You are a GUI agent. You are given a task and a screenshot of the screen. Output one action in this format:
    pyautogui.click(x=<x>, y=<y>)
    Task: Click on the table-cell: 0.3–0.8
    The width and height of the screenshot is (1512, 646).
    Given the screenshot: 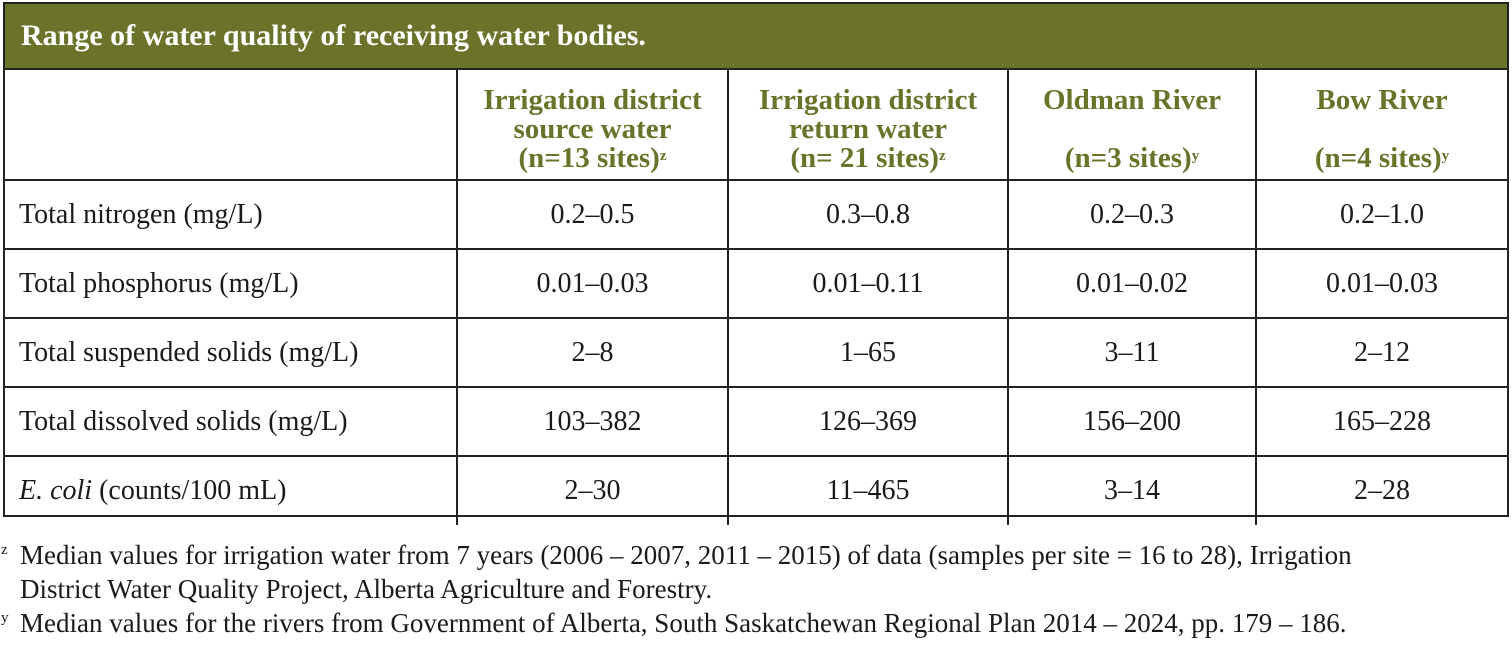 What is the action you would take?
    pyautogui.click(x=868, y=215)
    